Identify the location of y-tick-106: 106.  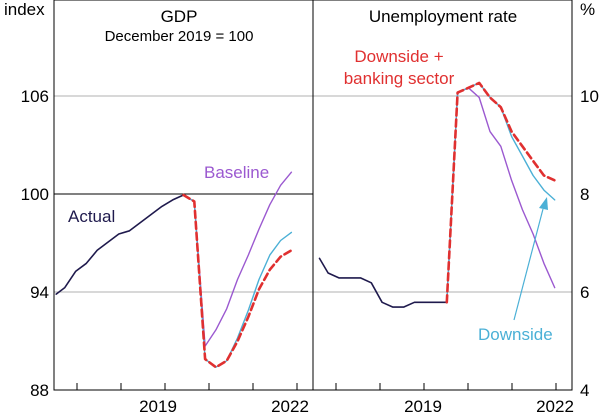
(35, 96).